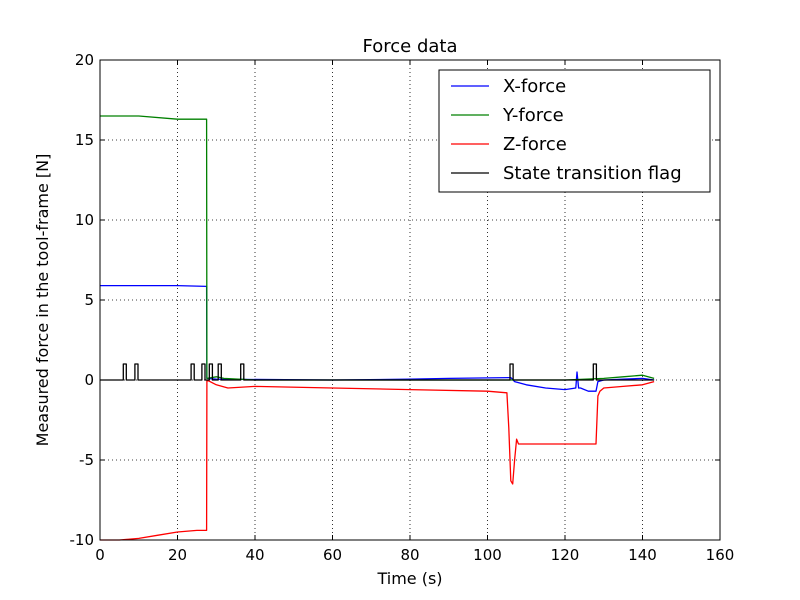 Image resolution: width=800 pixels, height=600 pixels. What do you see at coordinates (487, 555) in the screenshot?
I see `x-tick-label: 100` at bounding box center [487, 555].